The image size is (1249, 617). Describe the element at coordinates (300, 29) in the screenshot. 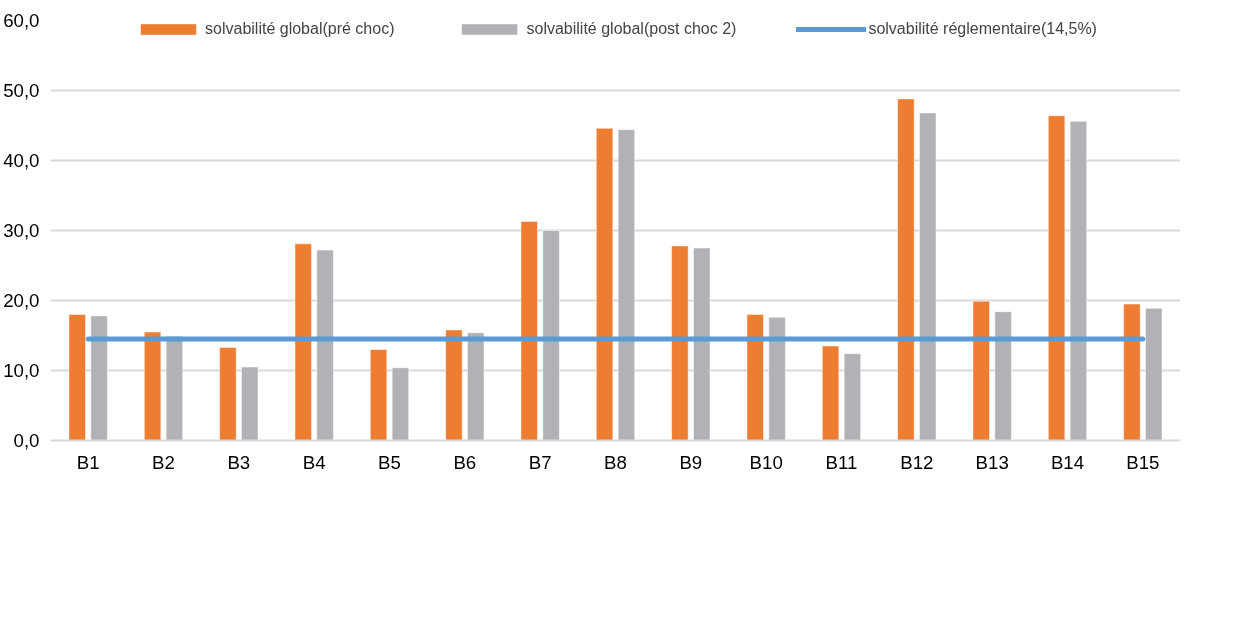

I see `legend-label: solvabilité global(pré choc)` at that location.